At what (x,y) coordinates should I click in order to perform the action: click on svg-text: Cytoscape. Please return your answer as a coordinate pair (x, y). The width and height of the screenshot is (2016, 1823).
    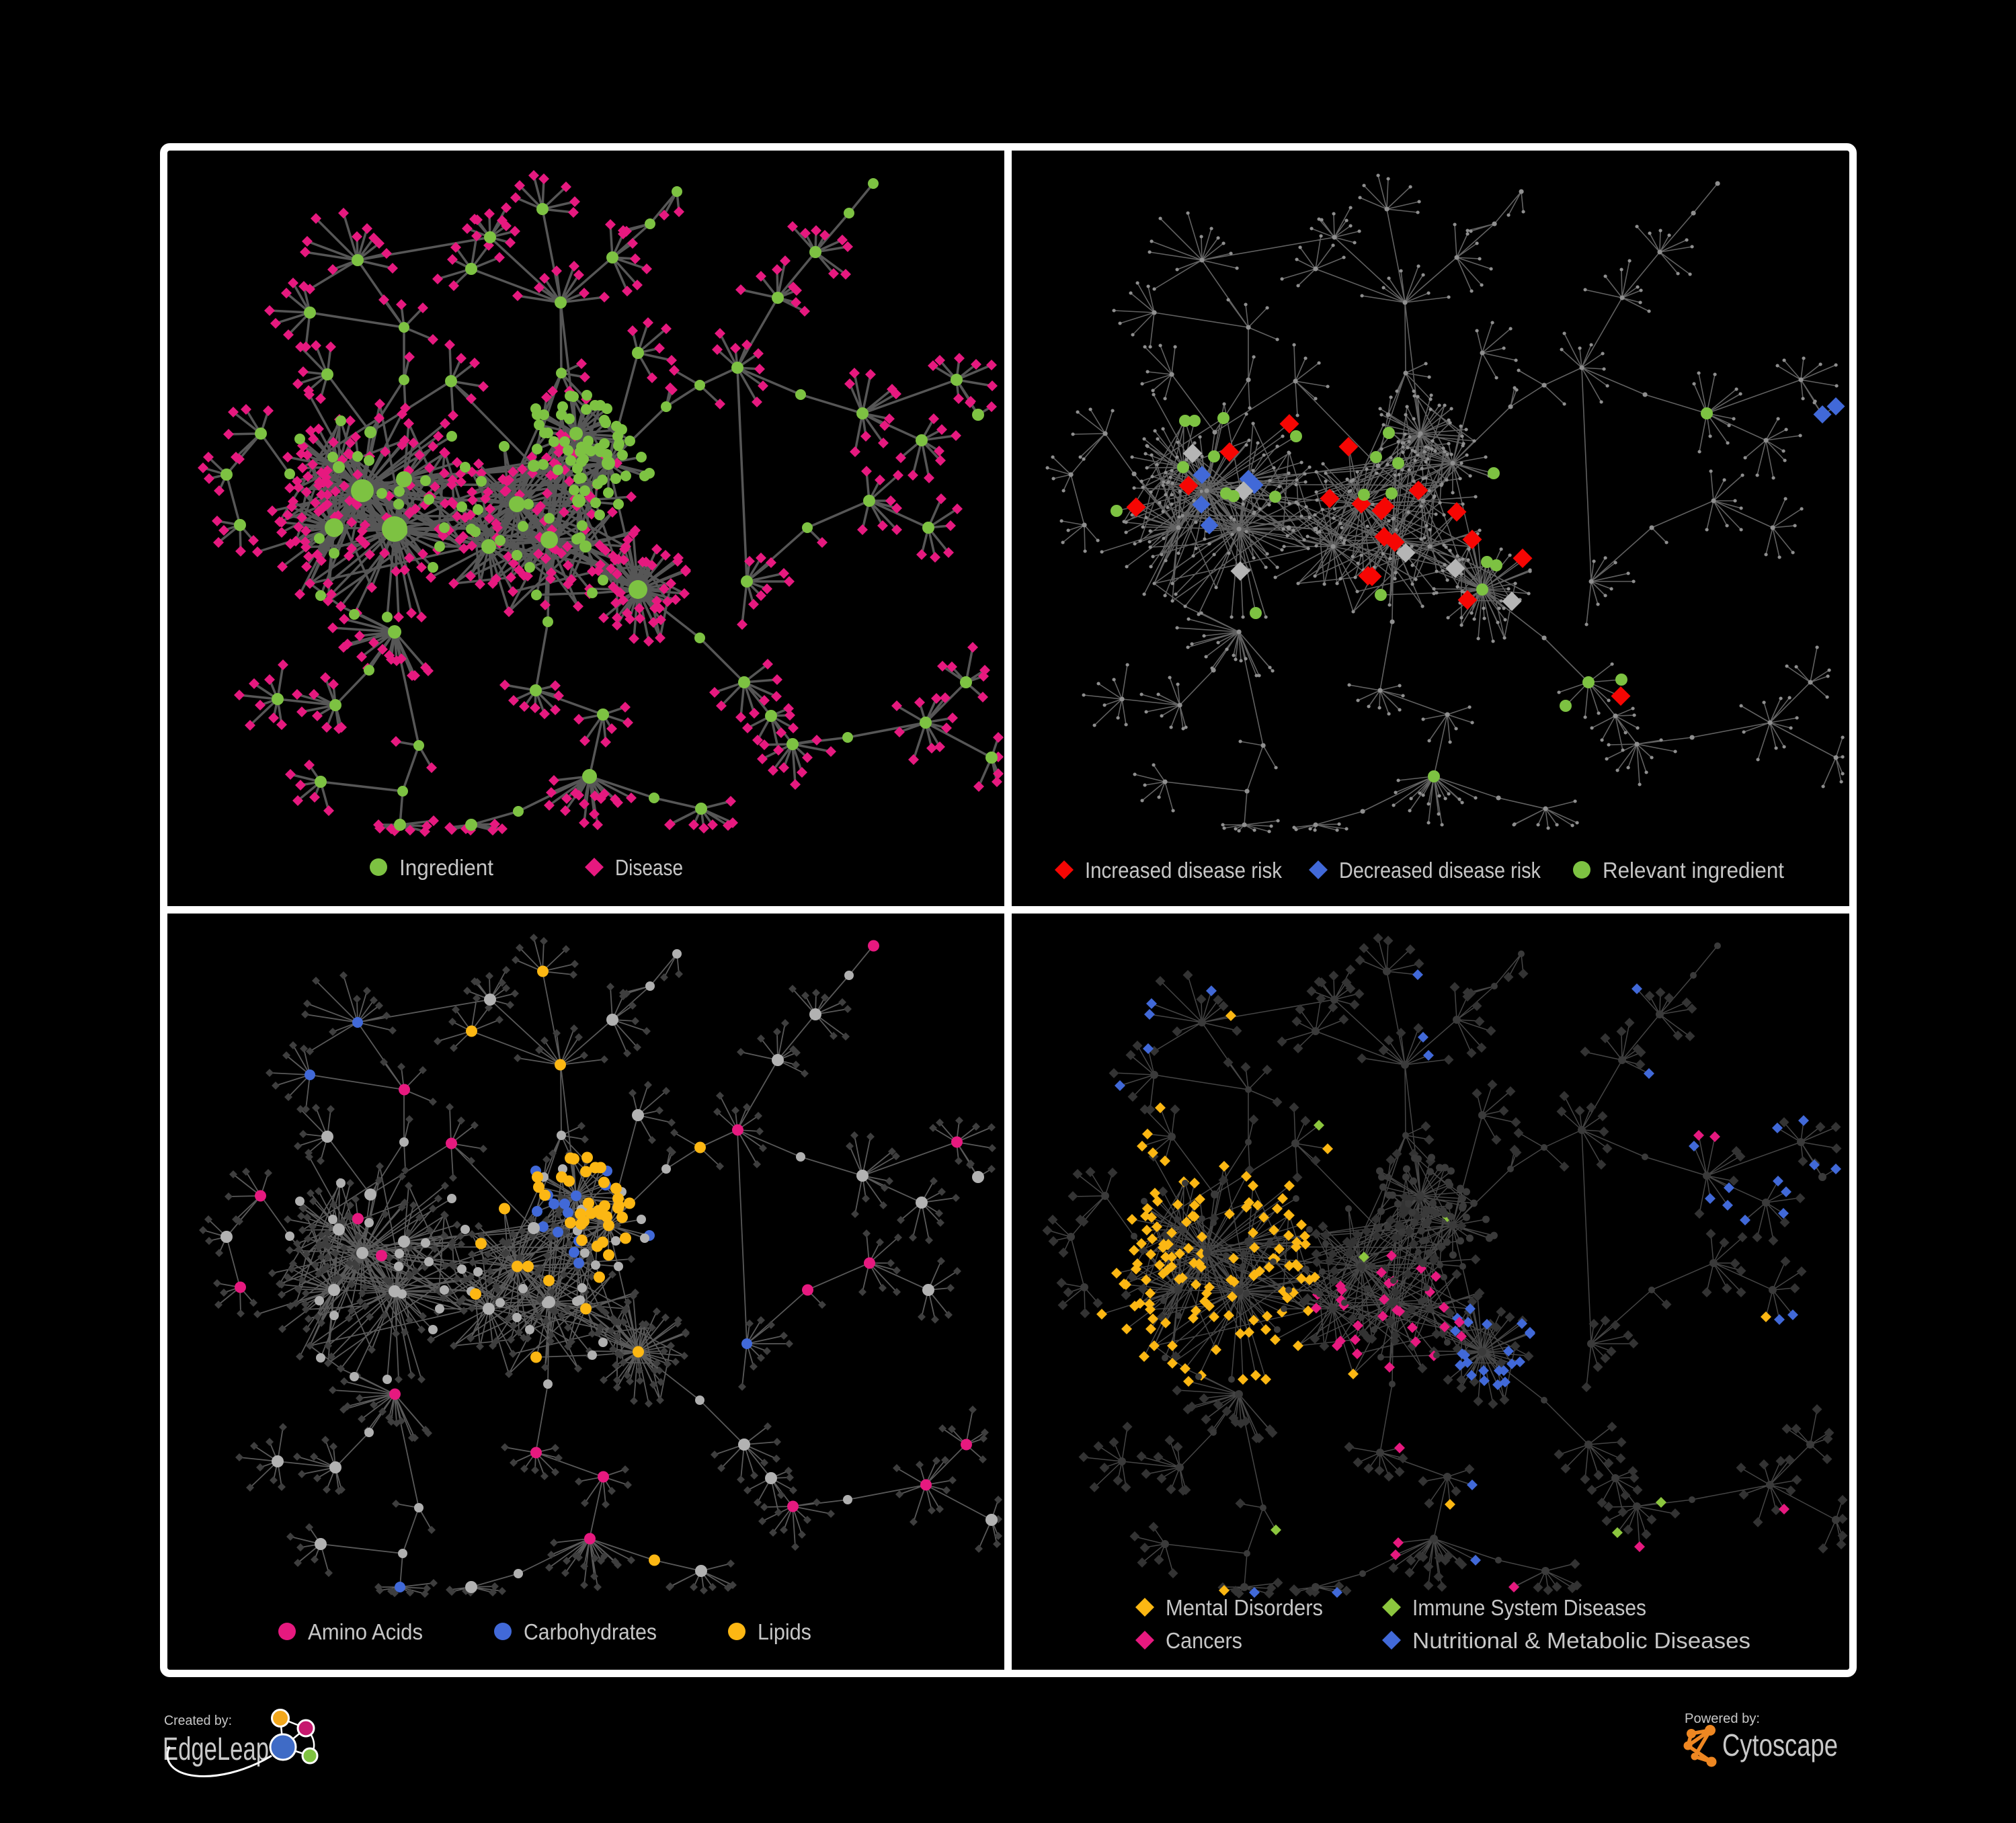
    Looking at the image, I should click on (1780, 1745).